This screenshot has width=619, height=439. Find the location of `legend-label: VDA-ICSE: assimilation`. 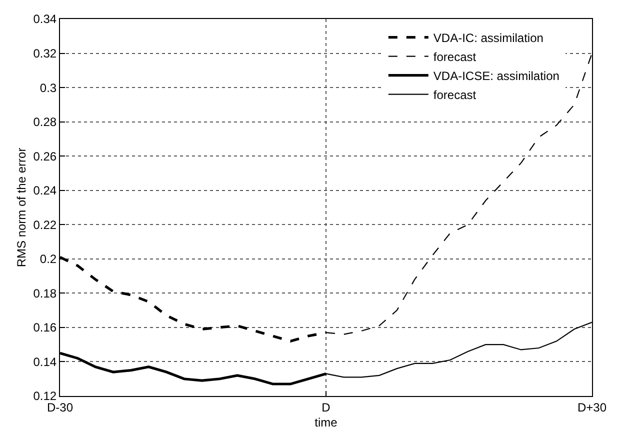

legend-label: VDA-ICSE: assimilation is located at coordinates (496, 75).